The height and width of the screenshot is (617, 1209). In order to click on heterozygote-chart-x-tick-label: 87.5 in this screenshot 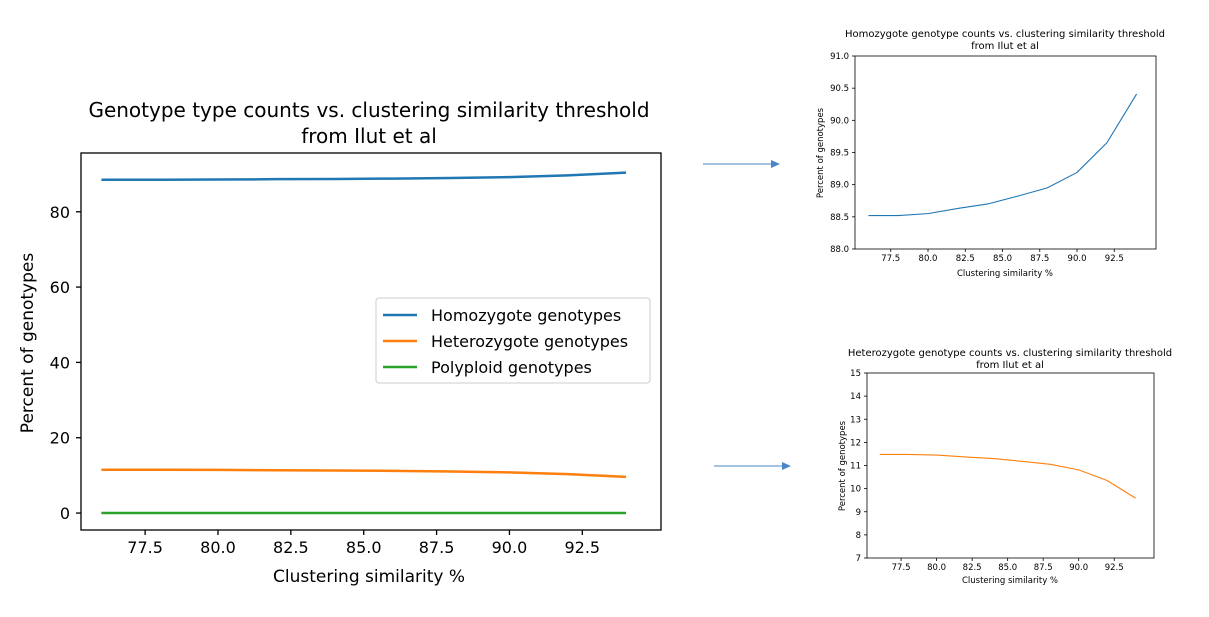, I will do `click(1043, 568)`.